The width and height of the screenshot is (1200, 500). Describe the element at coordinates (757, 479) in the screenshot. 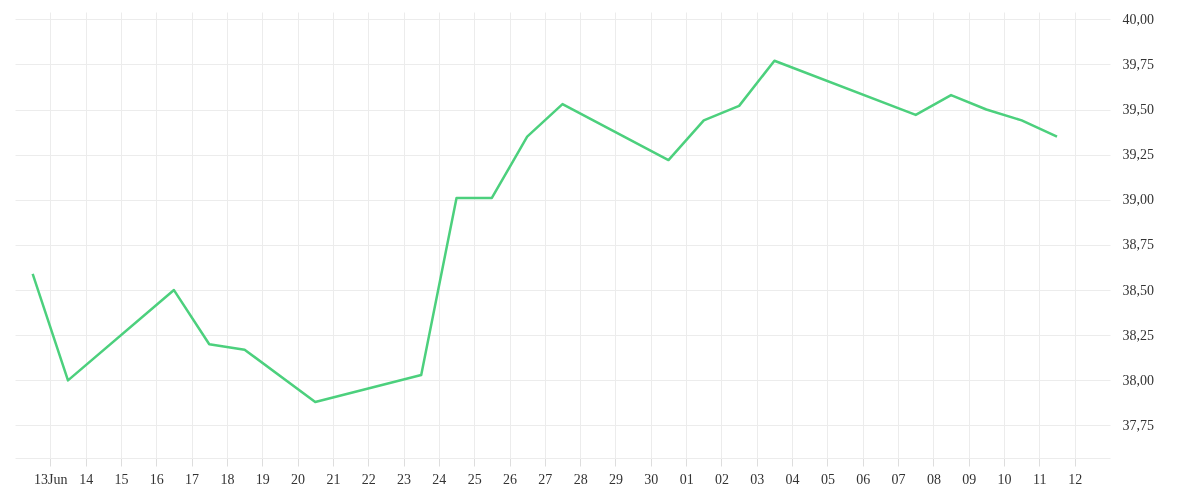

I see `x-tick-label: 03` at that location.